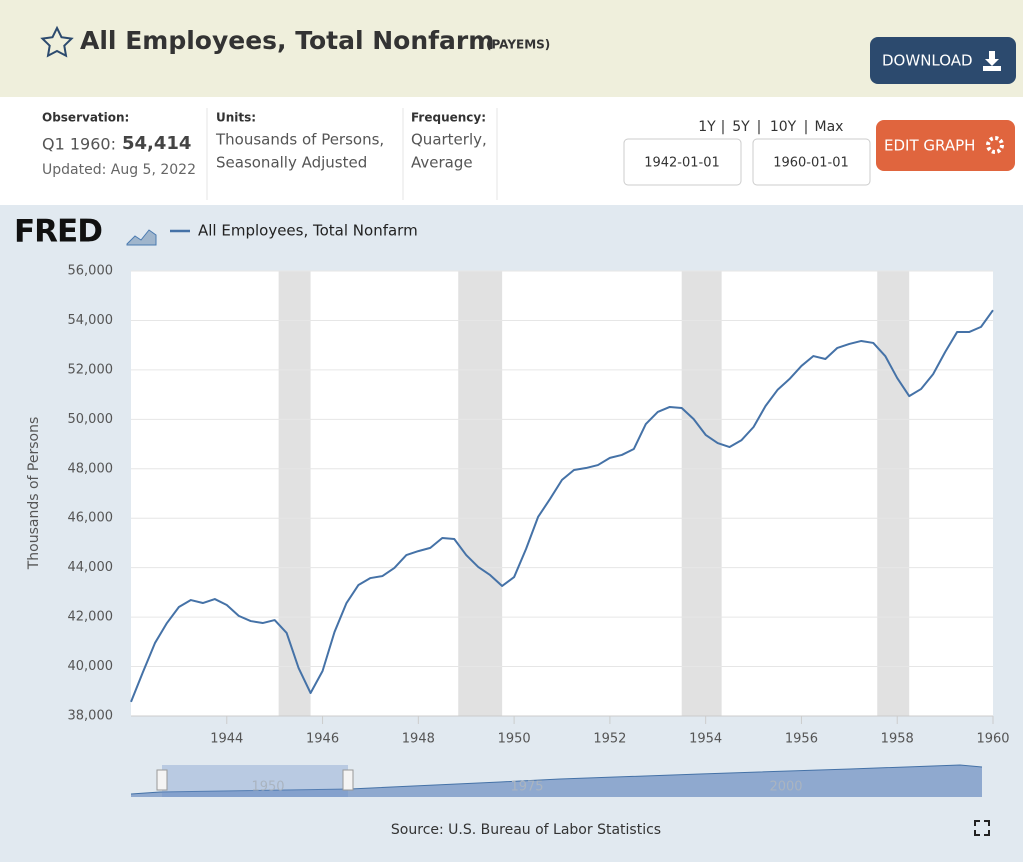 This screenshot has height=862, width=1023. Describe the element at coordinates (992, 61) in the screenshot. I see `download-icon` at that location.